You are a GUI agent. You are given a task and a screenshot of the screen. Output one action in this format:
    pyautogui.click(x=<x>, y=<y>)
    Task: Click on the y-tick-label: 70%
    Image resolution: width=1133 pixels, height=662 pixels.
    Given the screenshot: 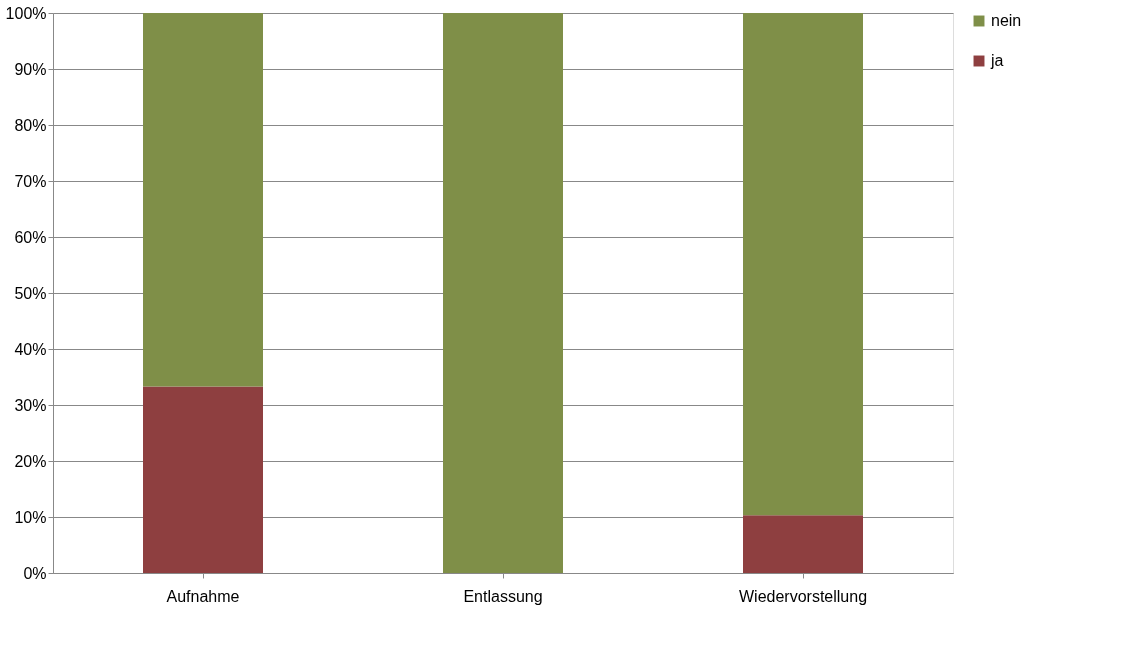 What is the action you would take?
    pyautogui.click(x=30, y=181)
    